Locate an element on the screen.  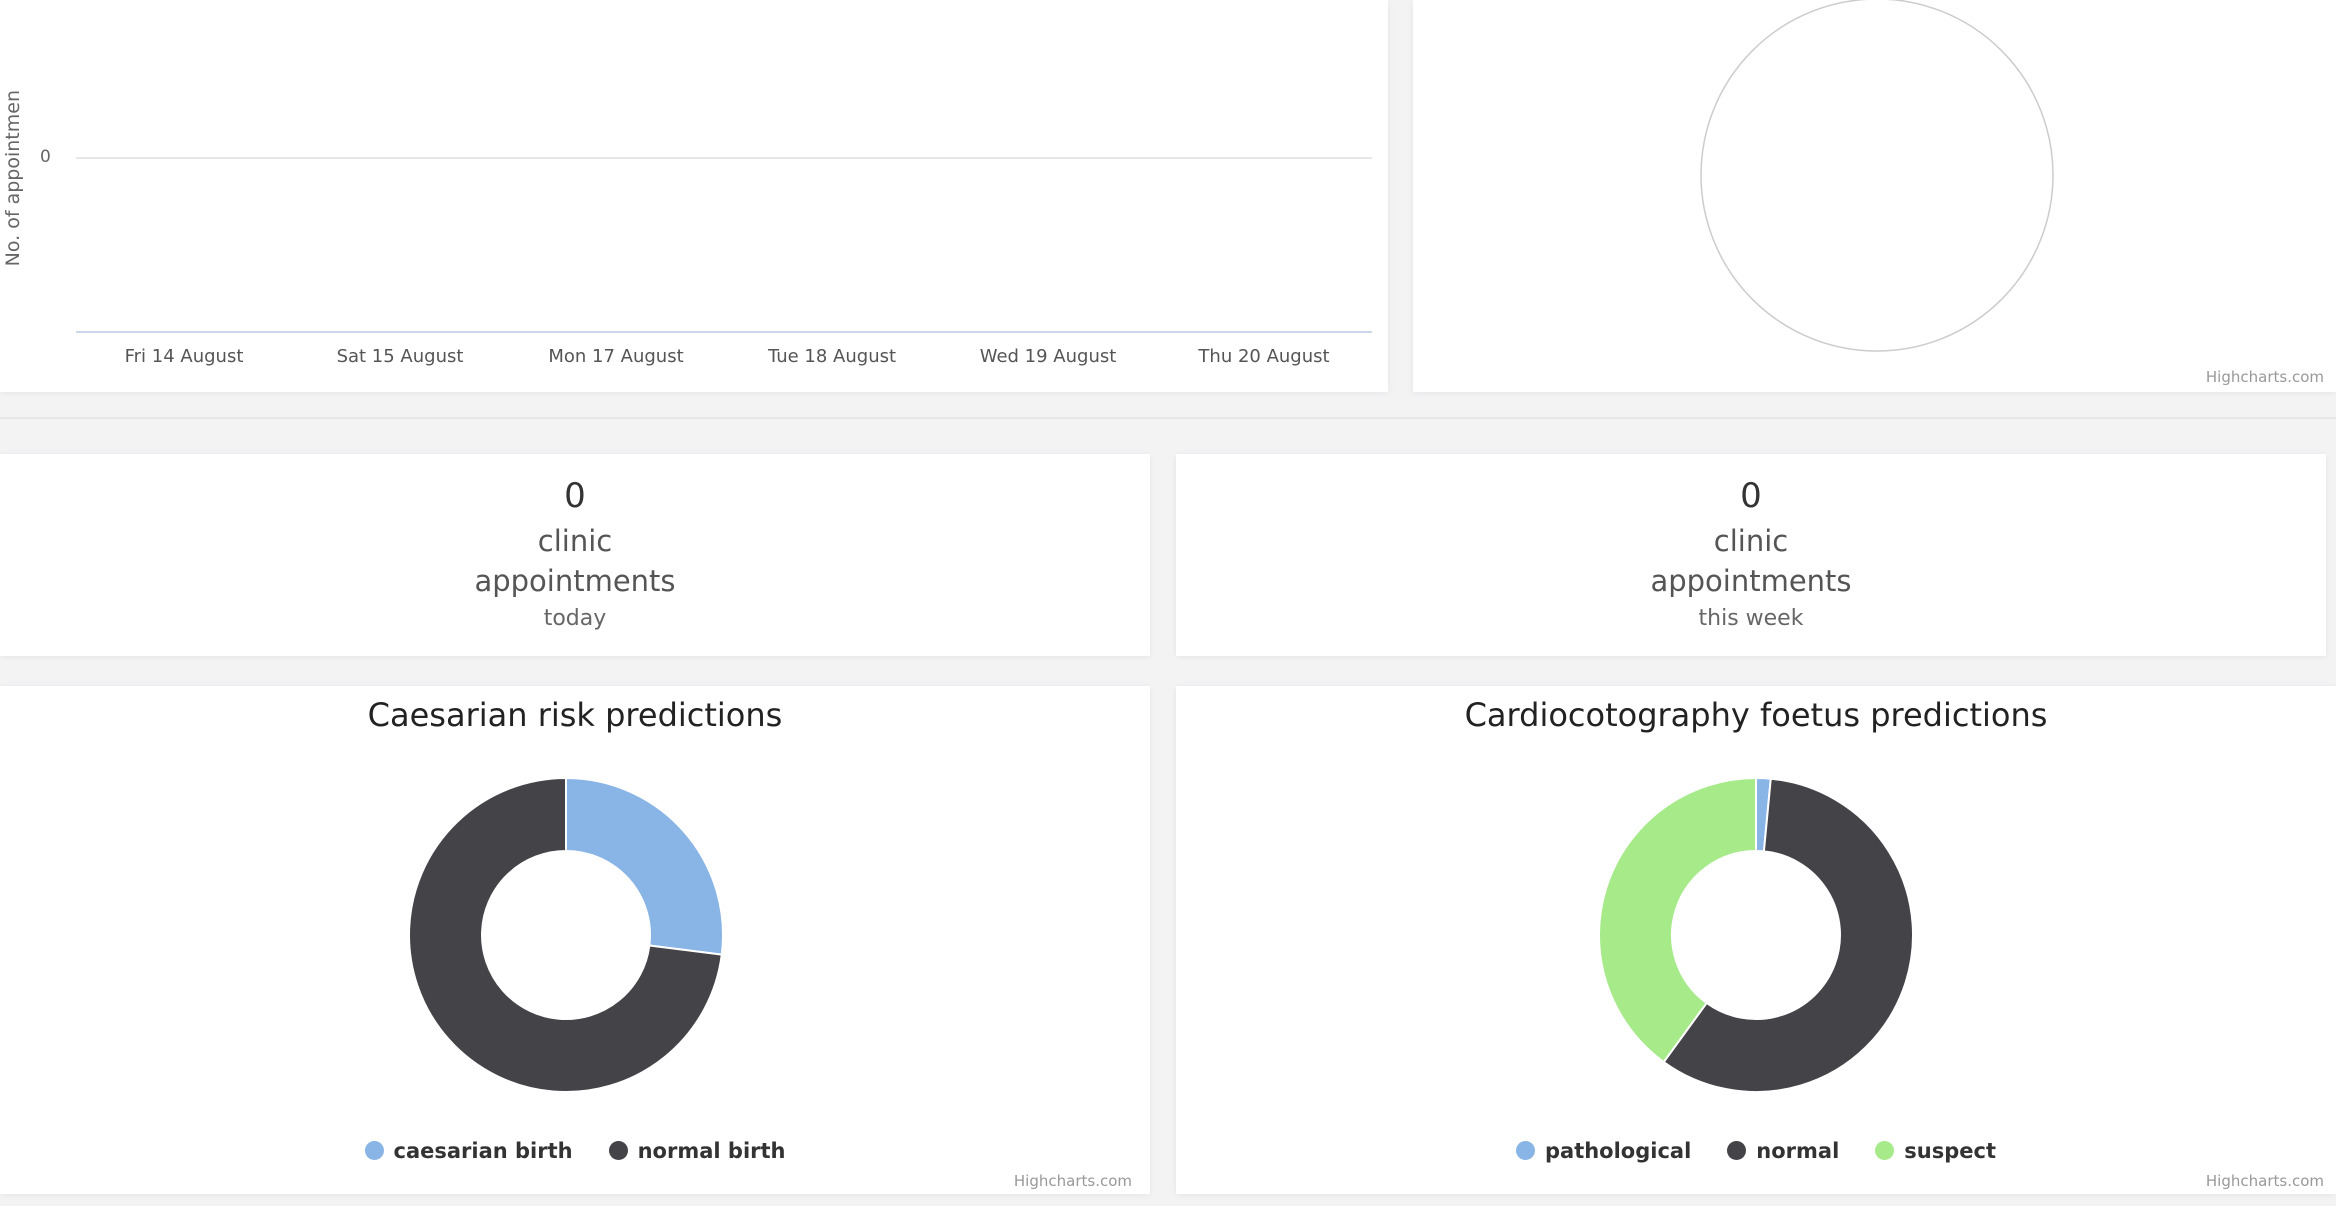
chart-title: Caesarian risk predictions is located at coordinates (575, 715).